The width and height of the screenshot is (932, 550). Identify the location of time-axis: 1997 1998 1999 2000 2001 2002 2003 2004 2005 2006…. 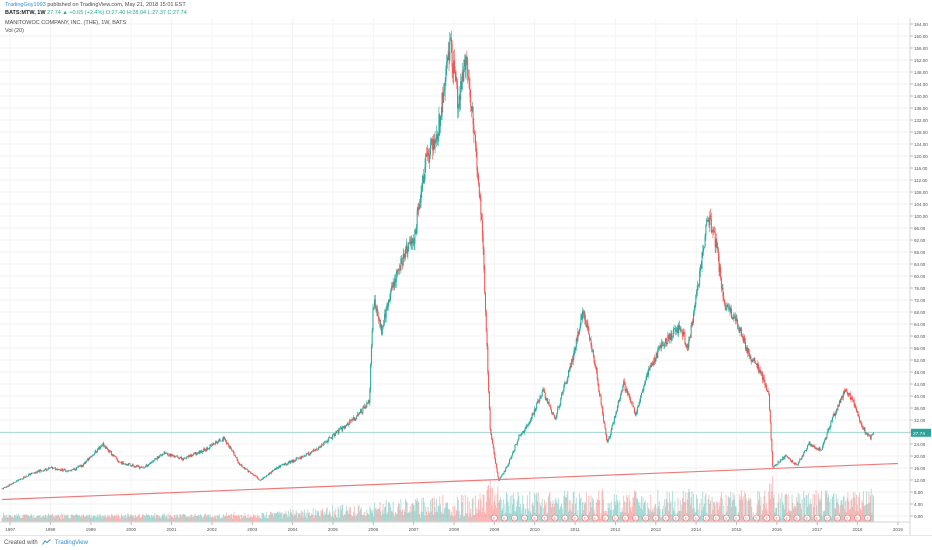
(454, 527).